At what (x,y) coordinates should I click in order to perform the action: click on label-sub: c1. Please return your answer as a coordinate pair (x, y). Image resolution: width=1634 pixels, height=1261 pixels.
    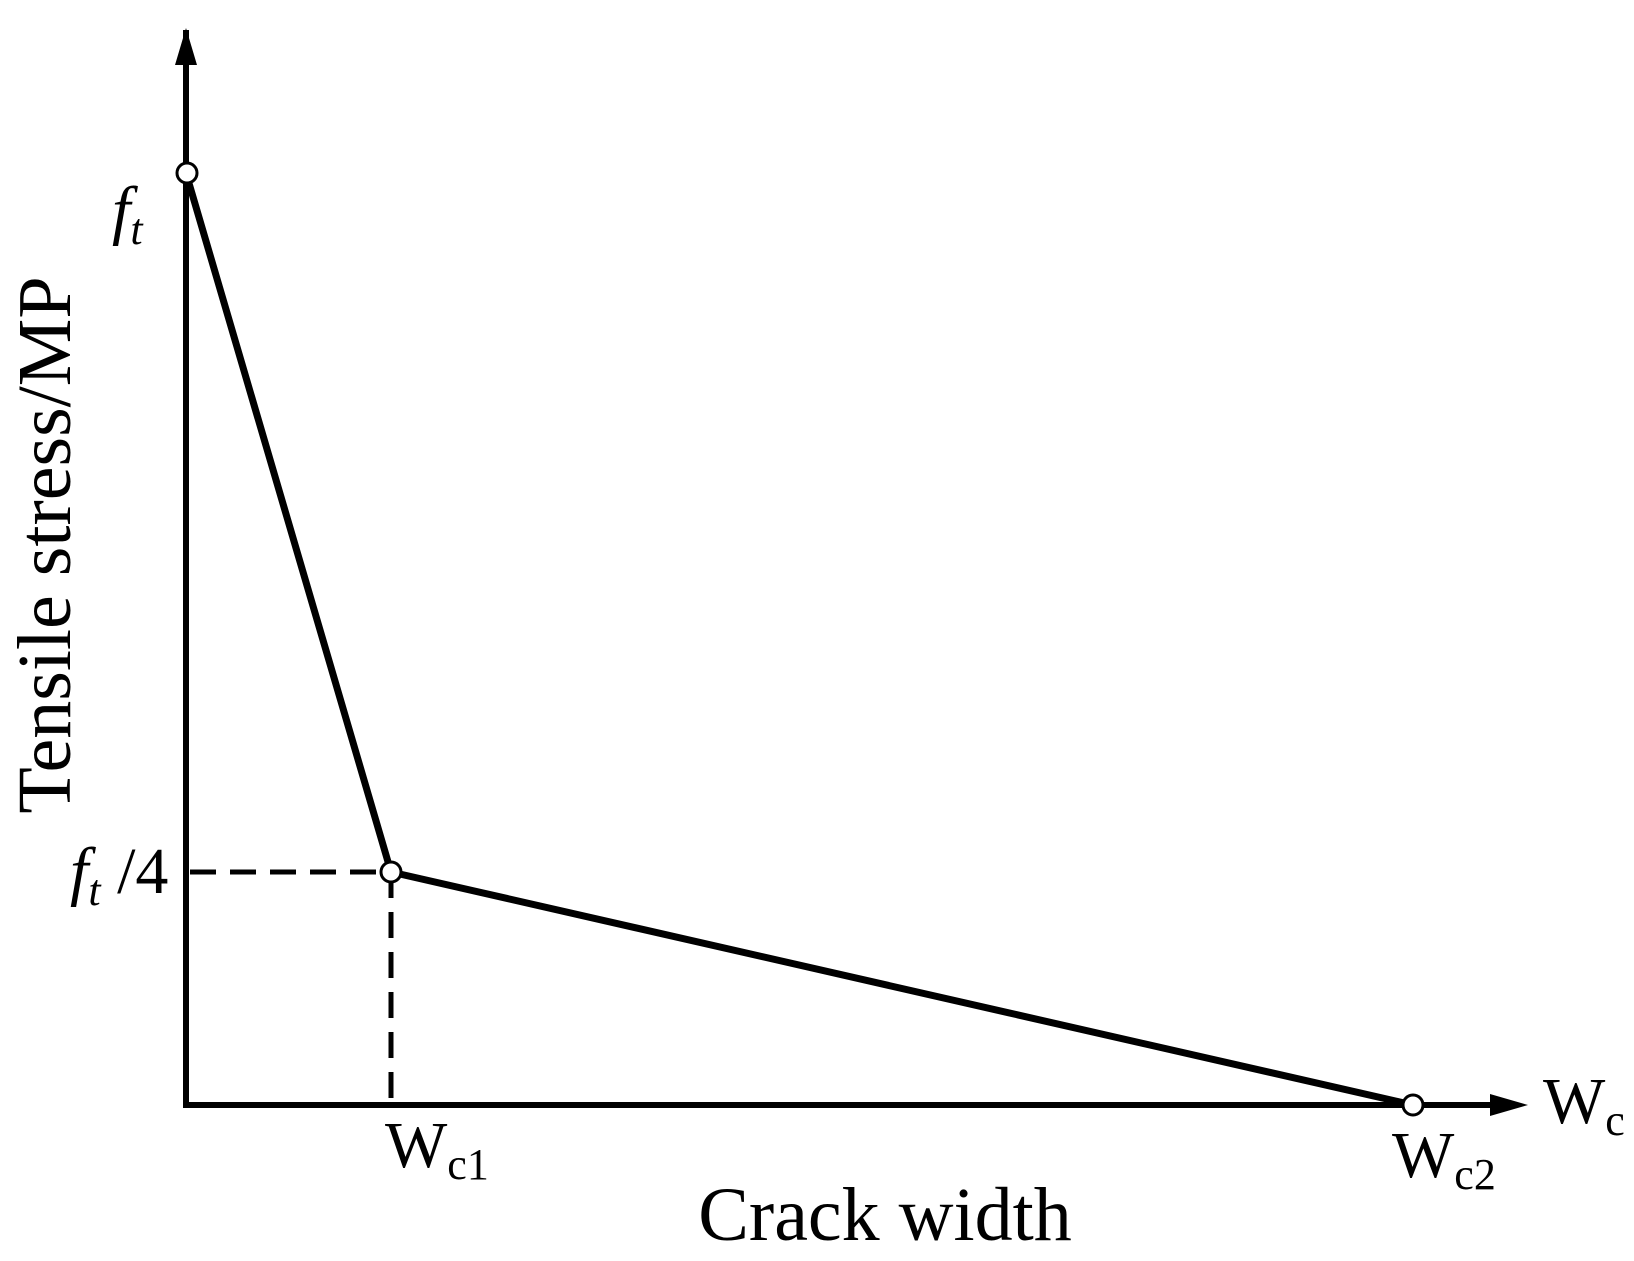
    Looking at the image, I should click on (468, 1164).